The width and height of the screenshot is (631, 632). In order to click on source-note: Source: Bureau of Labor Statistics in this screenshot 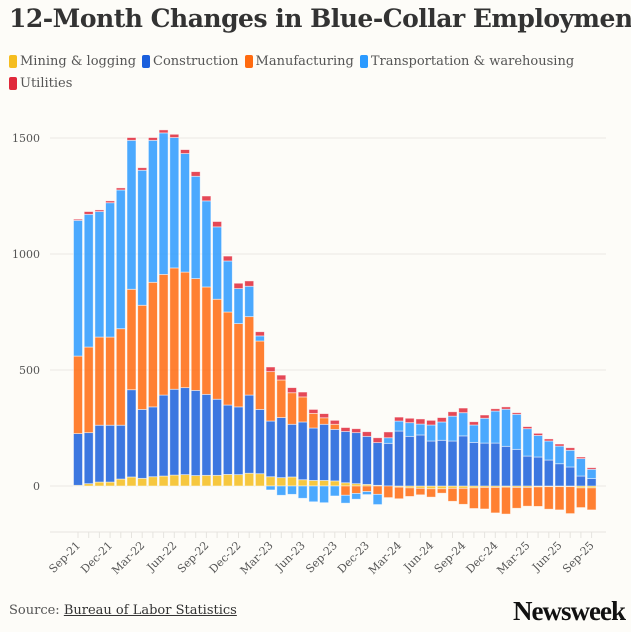, I will do `click(123, 610)`.